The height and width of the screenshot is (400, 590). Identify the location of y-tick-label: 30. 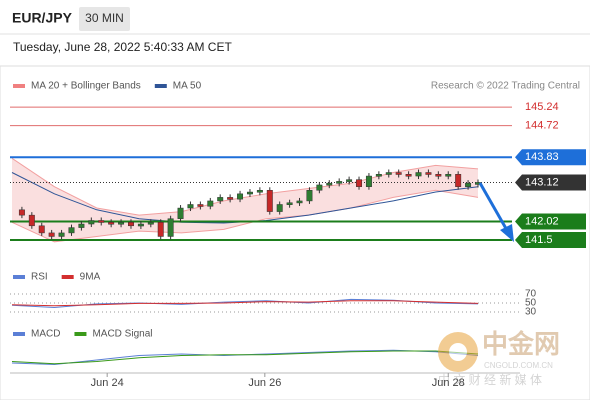
(531, 312).